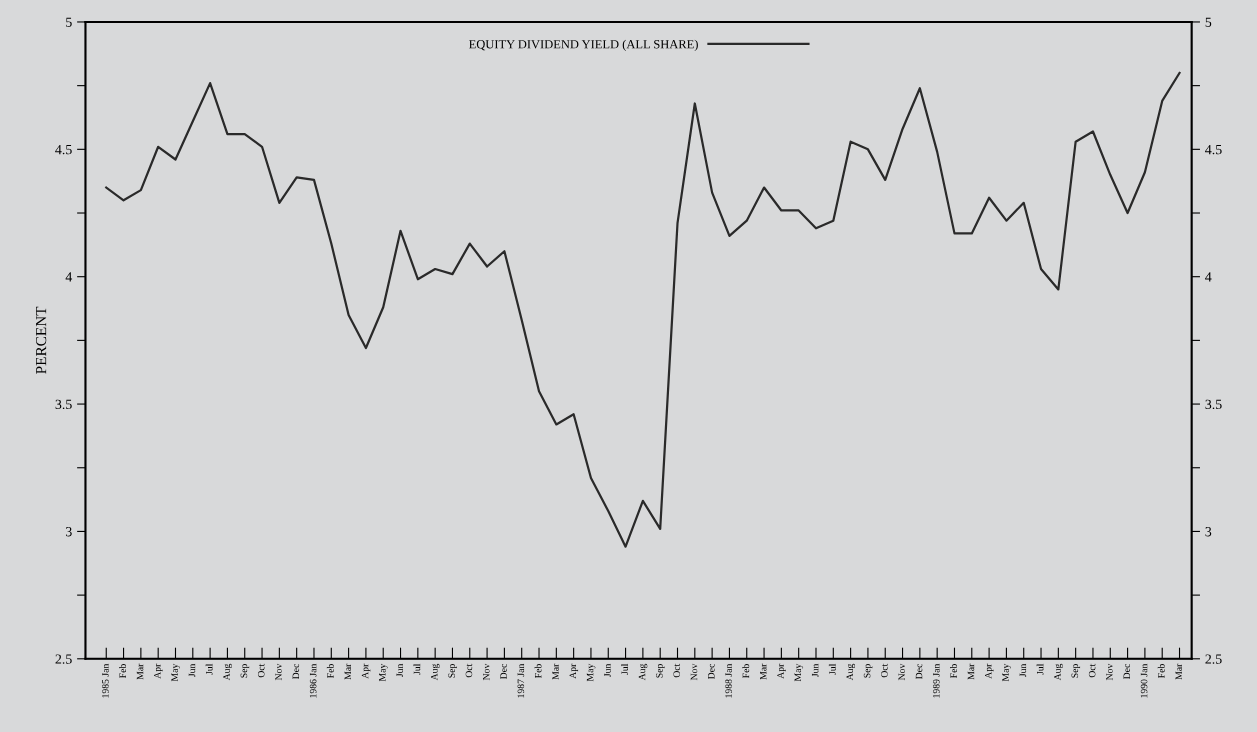 The width and height of the screenshot is (1257, 732). Describe the element at coordinates (69, 277) in the screenshot. I see `y-tick-label: 4` at that location.